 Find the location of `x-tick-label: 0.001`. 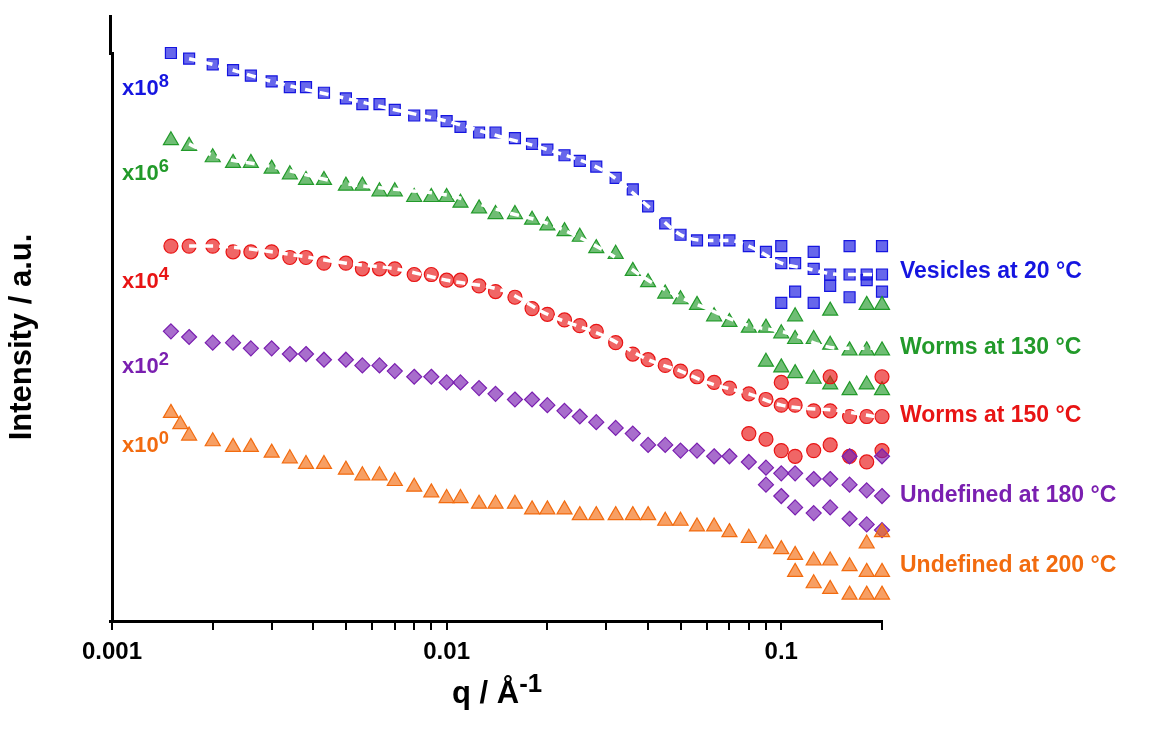

x-tick-label: 0.001 is located at coordinates (112, 651).